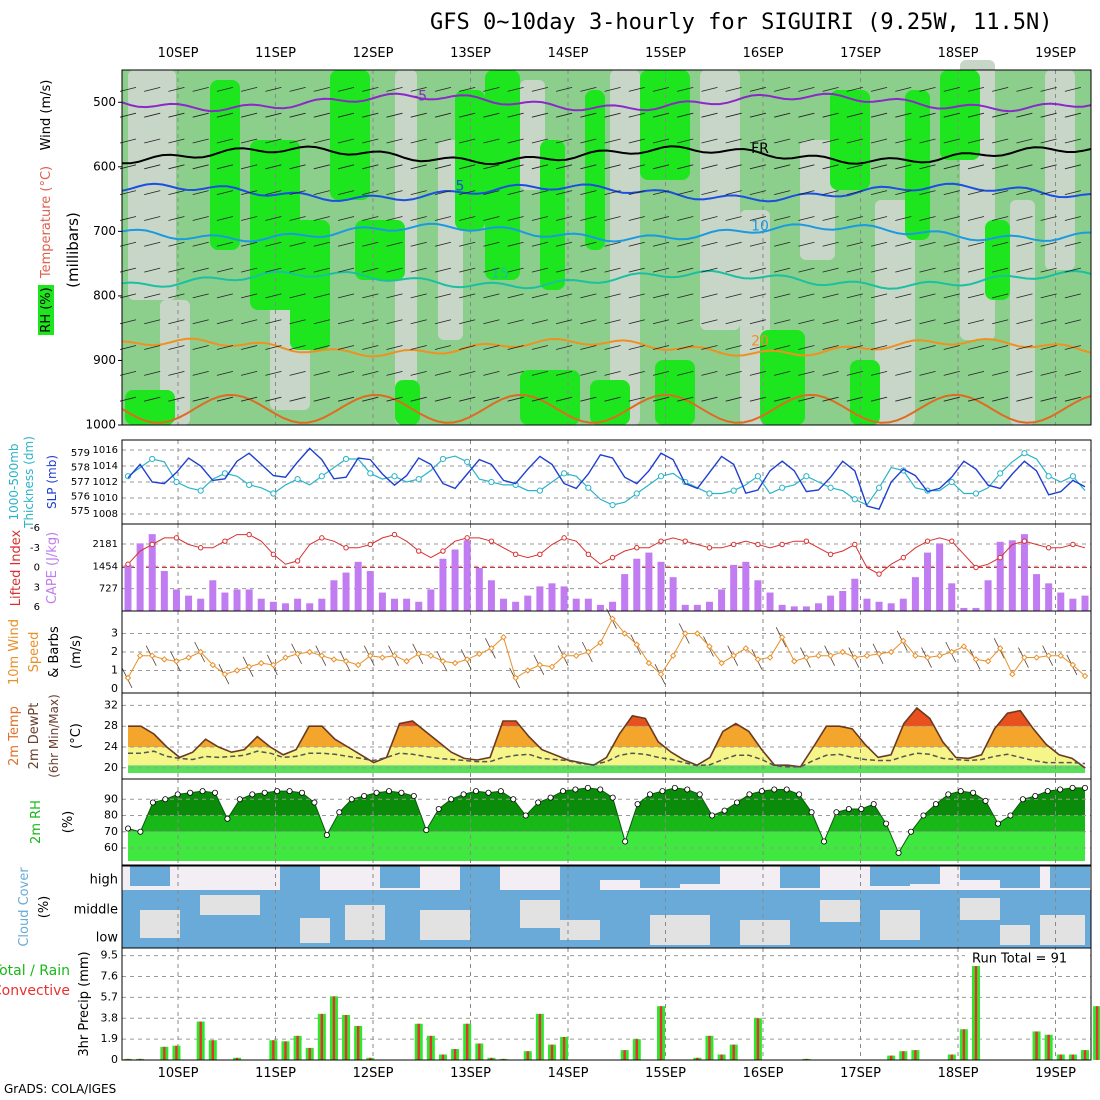 This screenshot has height=1100, width=1100. I want to click on tick-label: 800, so click(104, 295).